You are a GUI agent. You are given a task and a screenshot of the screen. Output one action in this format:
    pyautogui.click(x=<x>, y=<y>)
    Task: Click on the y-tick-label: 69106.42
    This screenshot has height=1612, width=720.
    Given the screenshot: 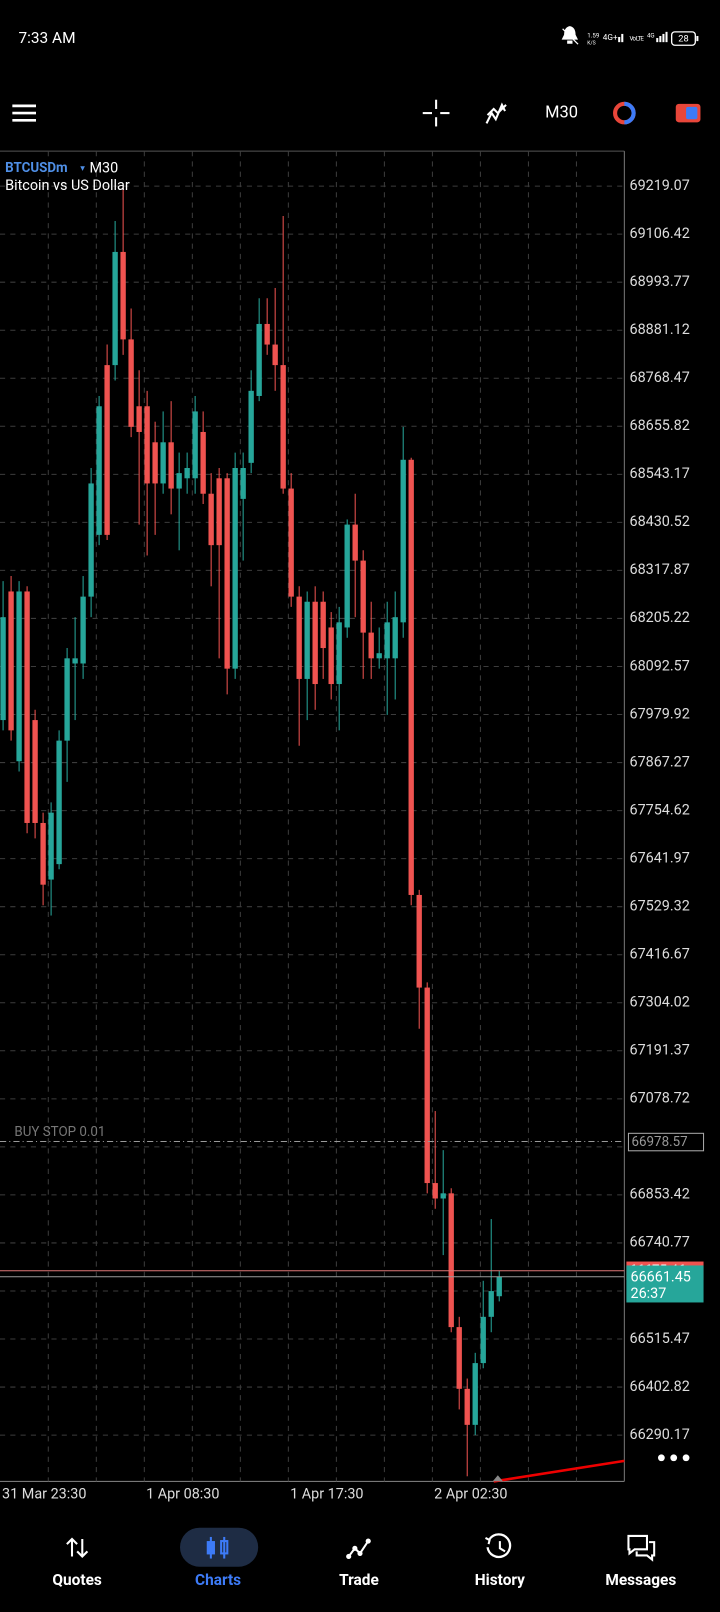 What is the action you would take?
    pyautogui.click(x=659, y=233)
    